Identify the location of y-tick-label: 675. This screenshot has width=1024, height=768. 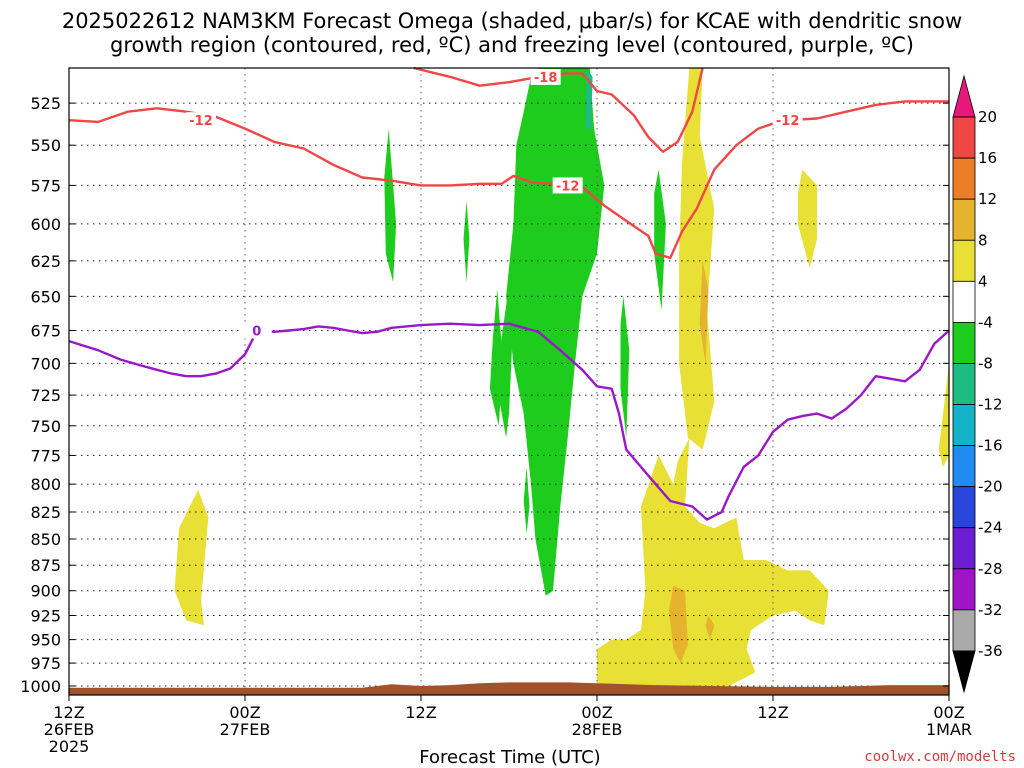
(45, 330).